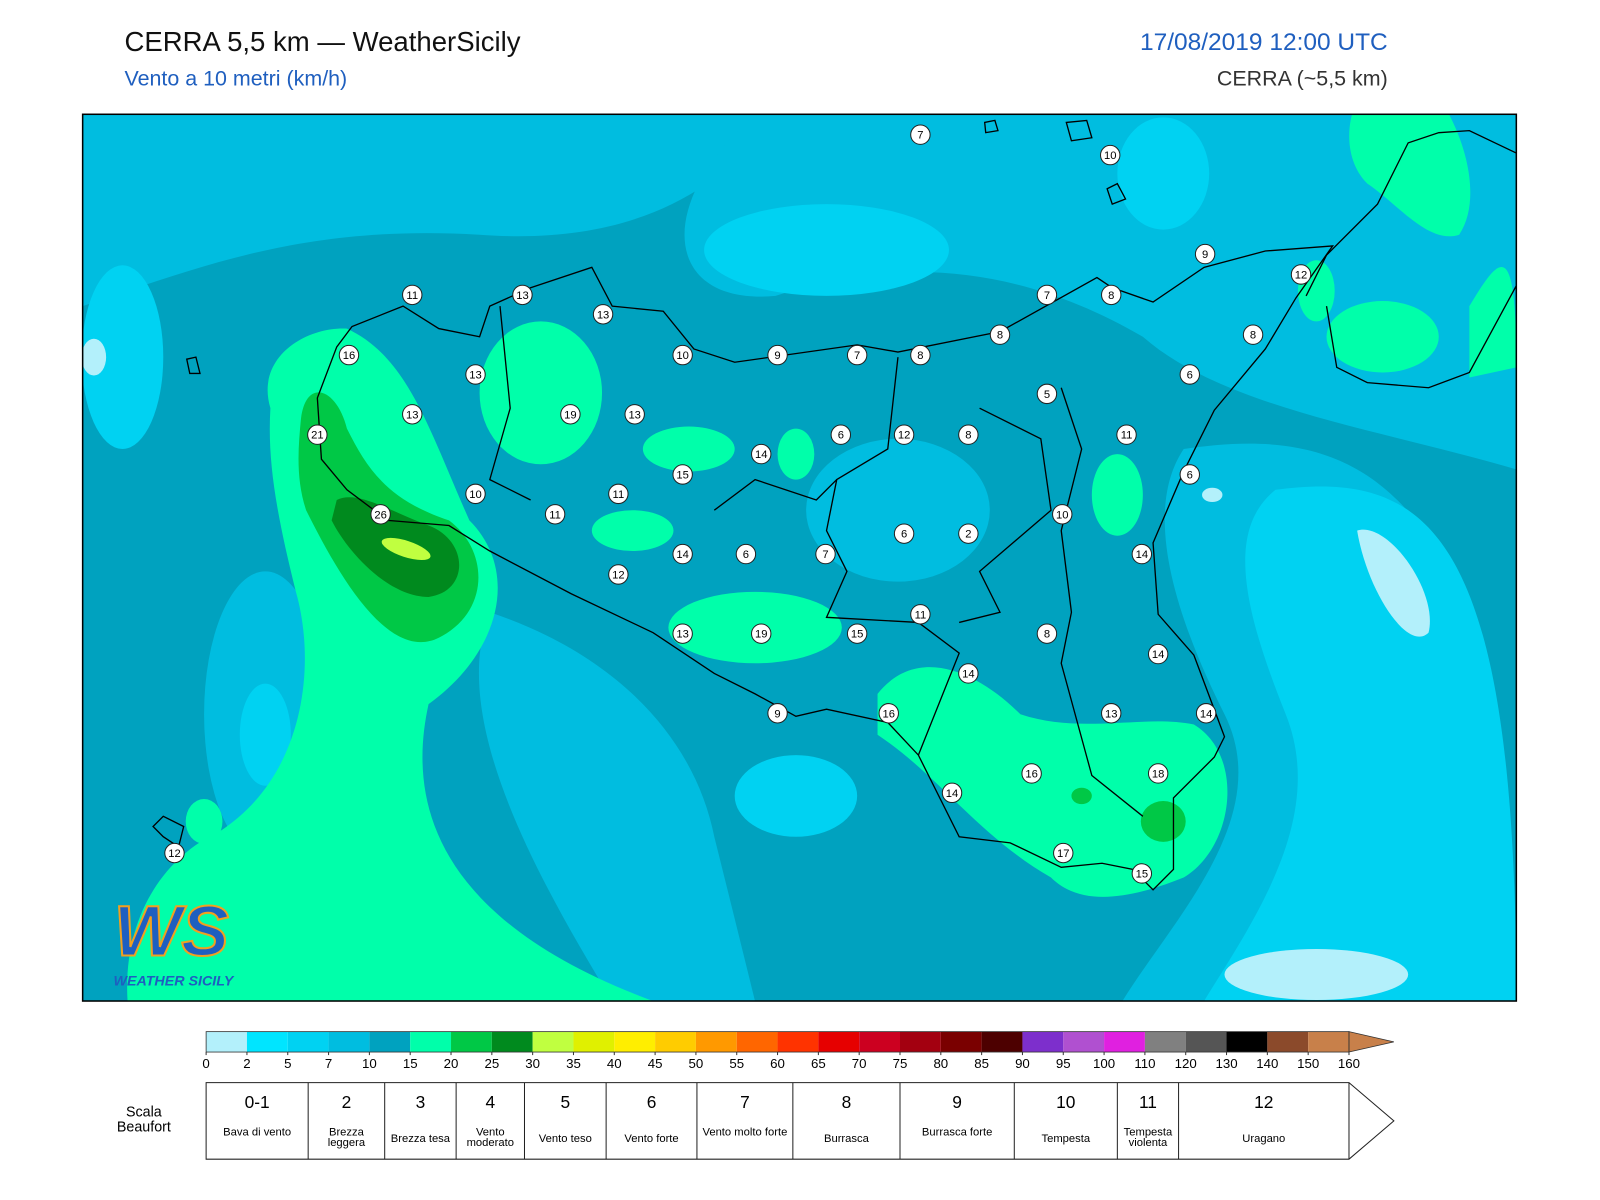  What do you see at coordinates (889, 714) in the screenshot?
I see `station-value: 16` at bounding box center [889, 714].